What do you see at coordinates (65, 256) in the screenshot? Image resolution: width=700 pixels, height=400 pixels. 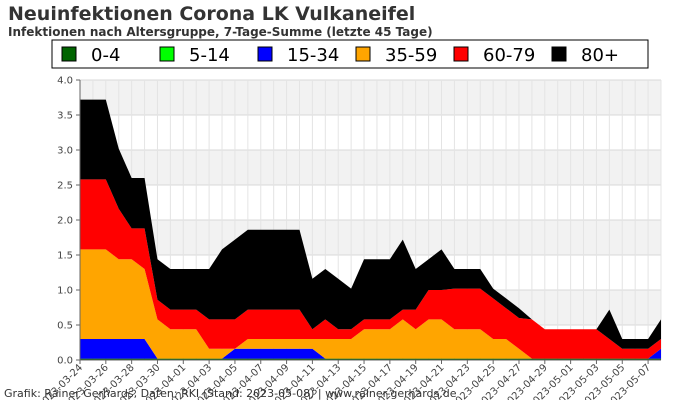 I see `y-tick-label: 1.5` at bounding box center [65, 256].